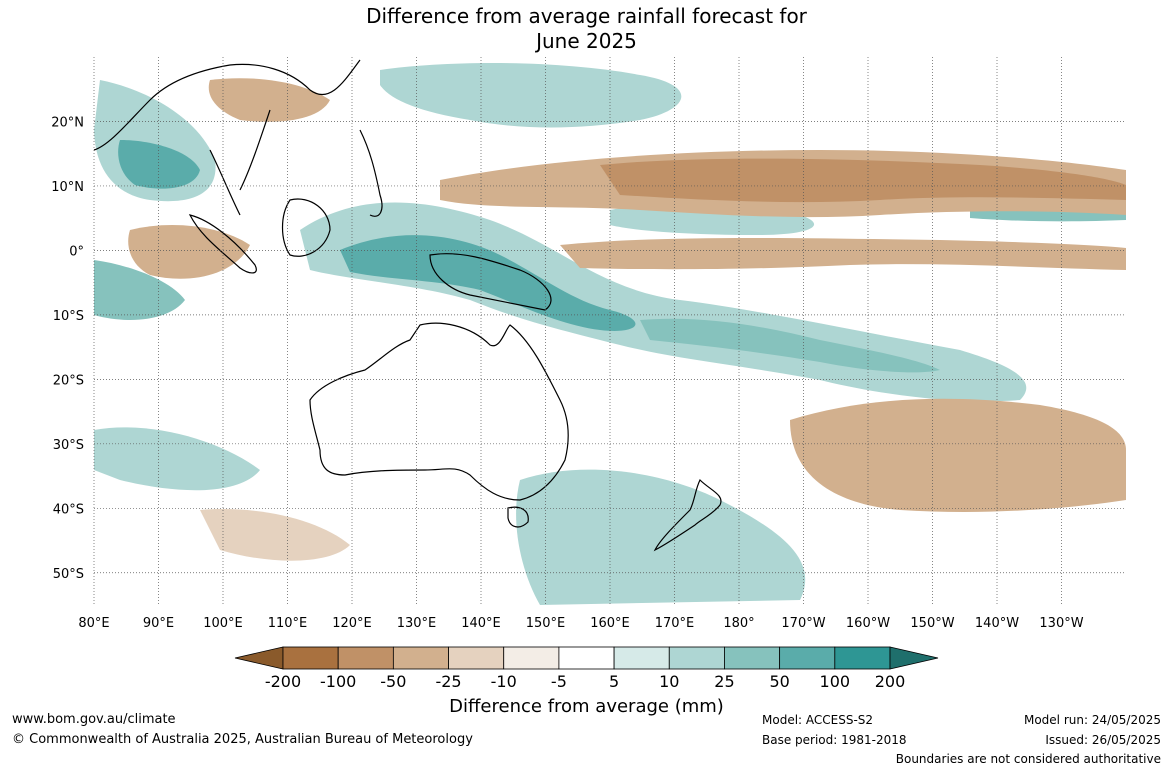  What do you see at coordinates (890, 681) in the screenshot?
I see `colorbar-tick-label: 200` at bounding box center [890, 681].